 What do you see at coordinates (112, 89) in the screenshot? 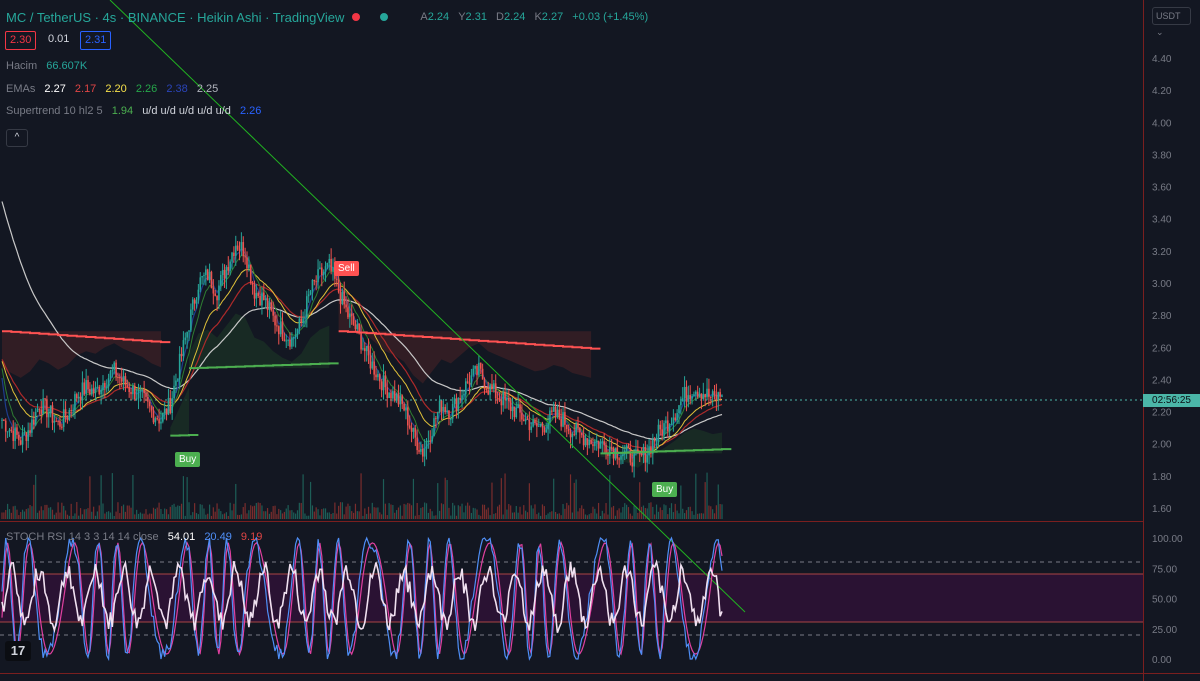
I see `ema-legend: EMAs 2.27 2.17 2.20 2.26 2.38 2.25` at bounding box center [112, 89].